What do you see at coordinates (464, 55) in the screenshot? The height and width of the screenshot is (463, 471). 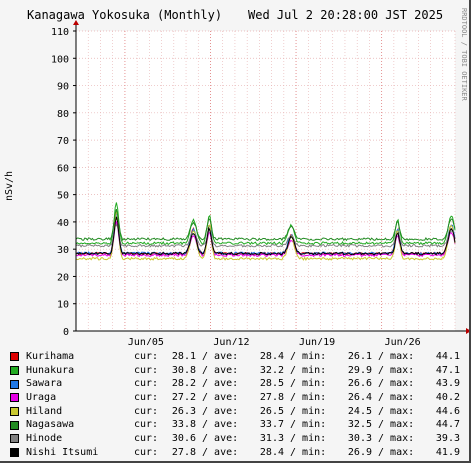 I see `rrdtool-credit: RRDTOOL / TOBI OETIKER` at bounding box center [464, 55].